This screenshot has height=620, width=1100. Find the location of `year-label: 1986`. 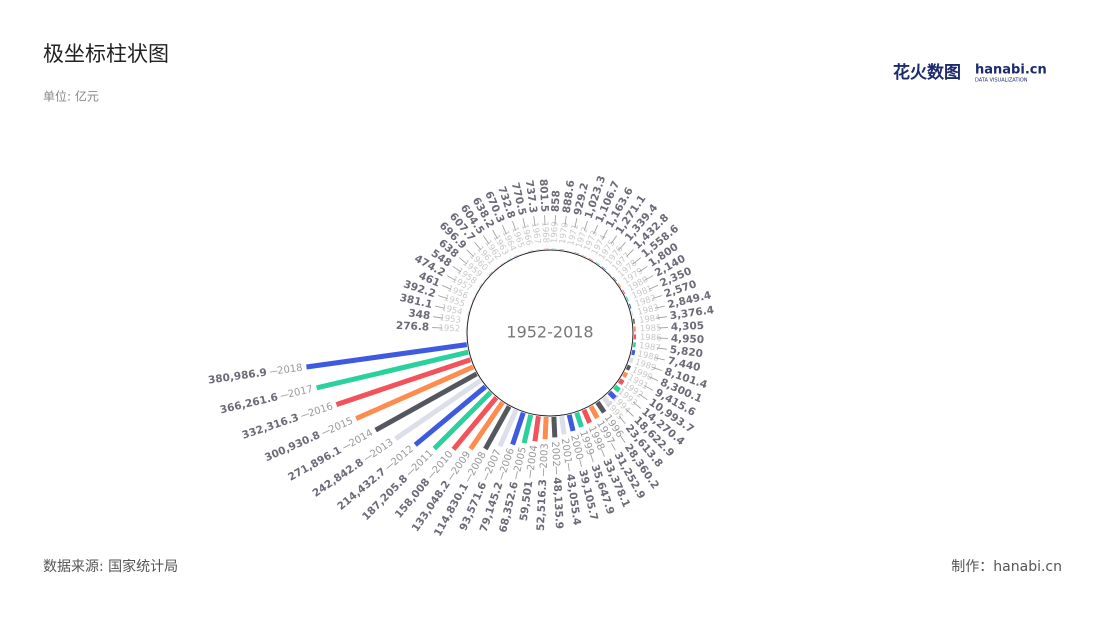

year-label: 1986 is located at coordinates (651, 338).